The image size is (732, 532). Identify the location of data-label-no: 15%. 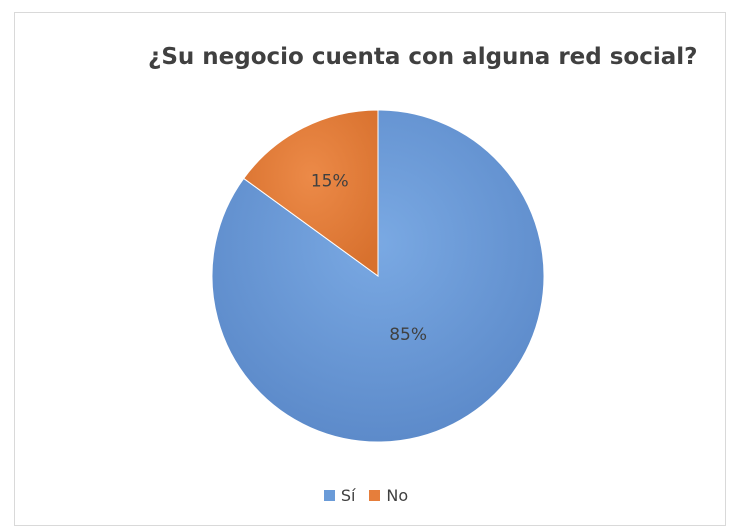
(330, 181).